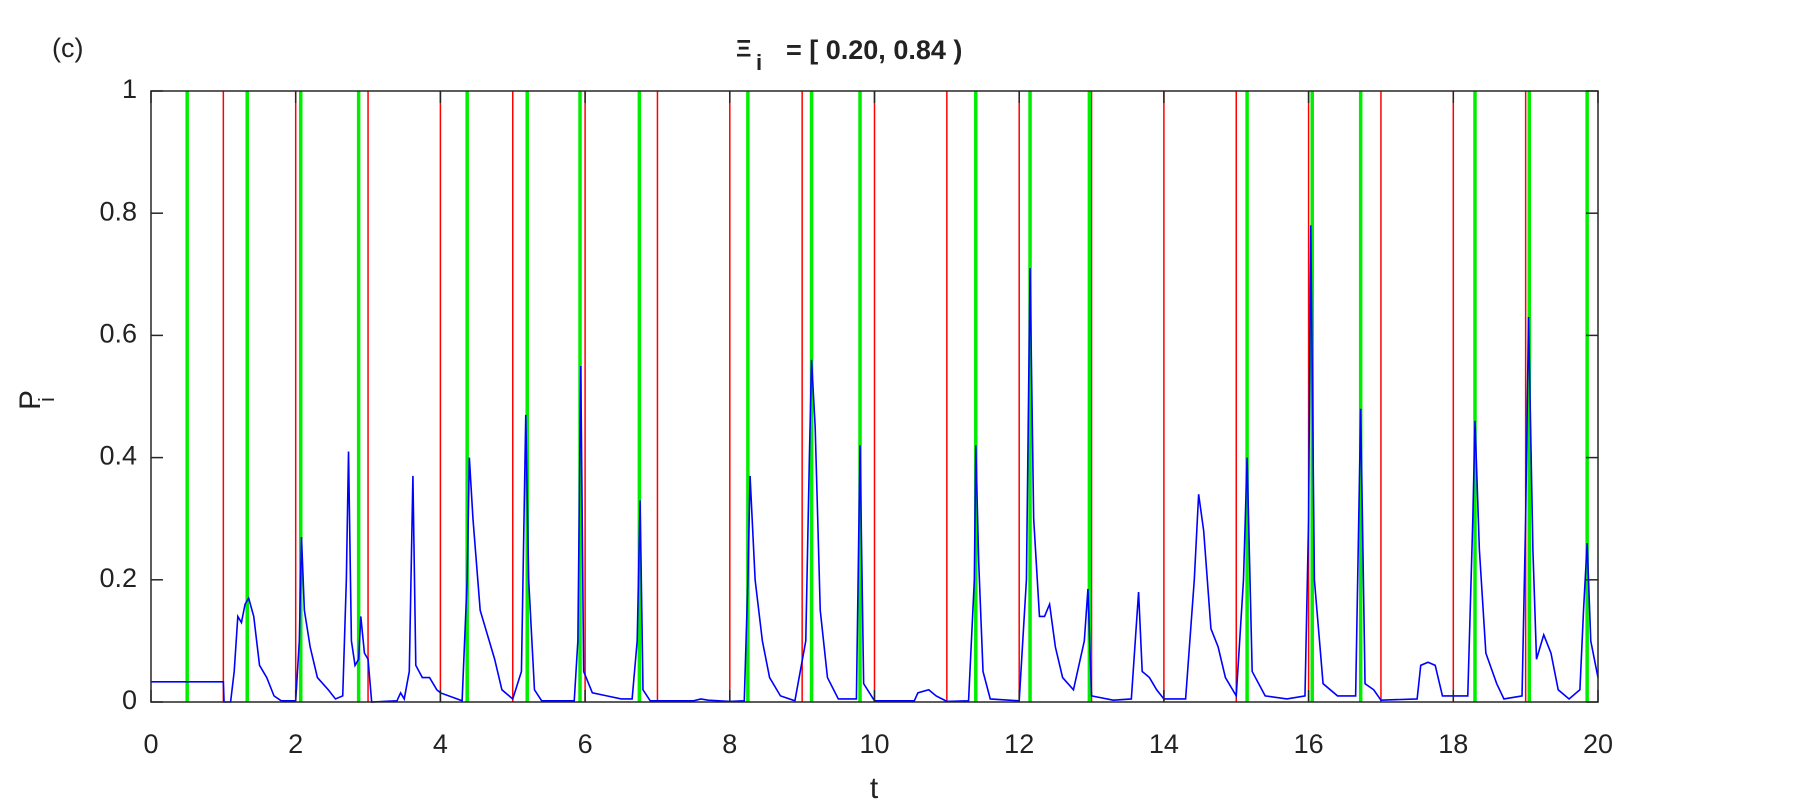 This screenshot has height=802, width=1800. Describe the element at coordinates (1453, 744) in the screenshot. I see `x-tick-label: 18` at that location.